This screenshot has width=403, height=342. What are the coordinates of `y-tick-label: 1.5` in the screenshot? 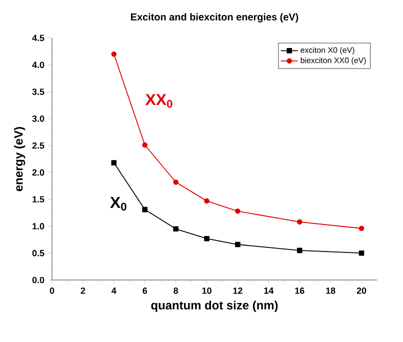 It's located at (38, 199).